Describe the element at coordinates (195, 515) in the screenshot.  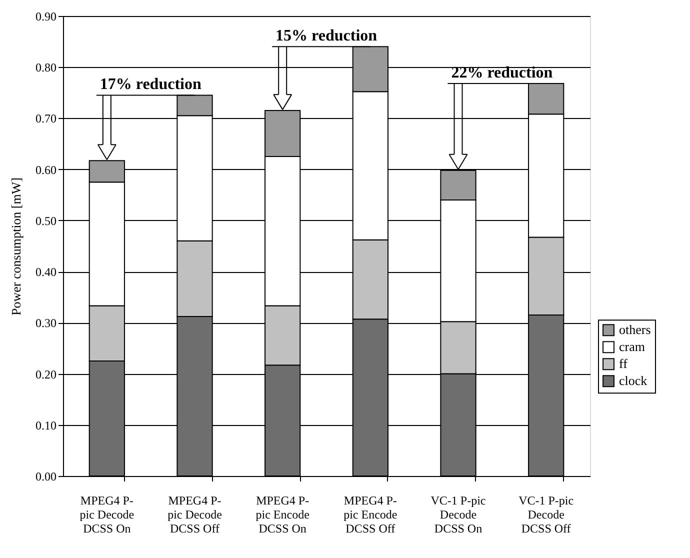
I see `x-tick-label: MPEG4 P-pic Decode DCSS Off` at that location.